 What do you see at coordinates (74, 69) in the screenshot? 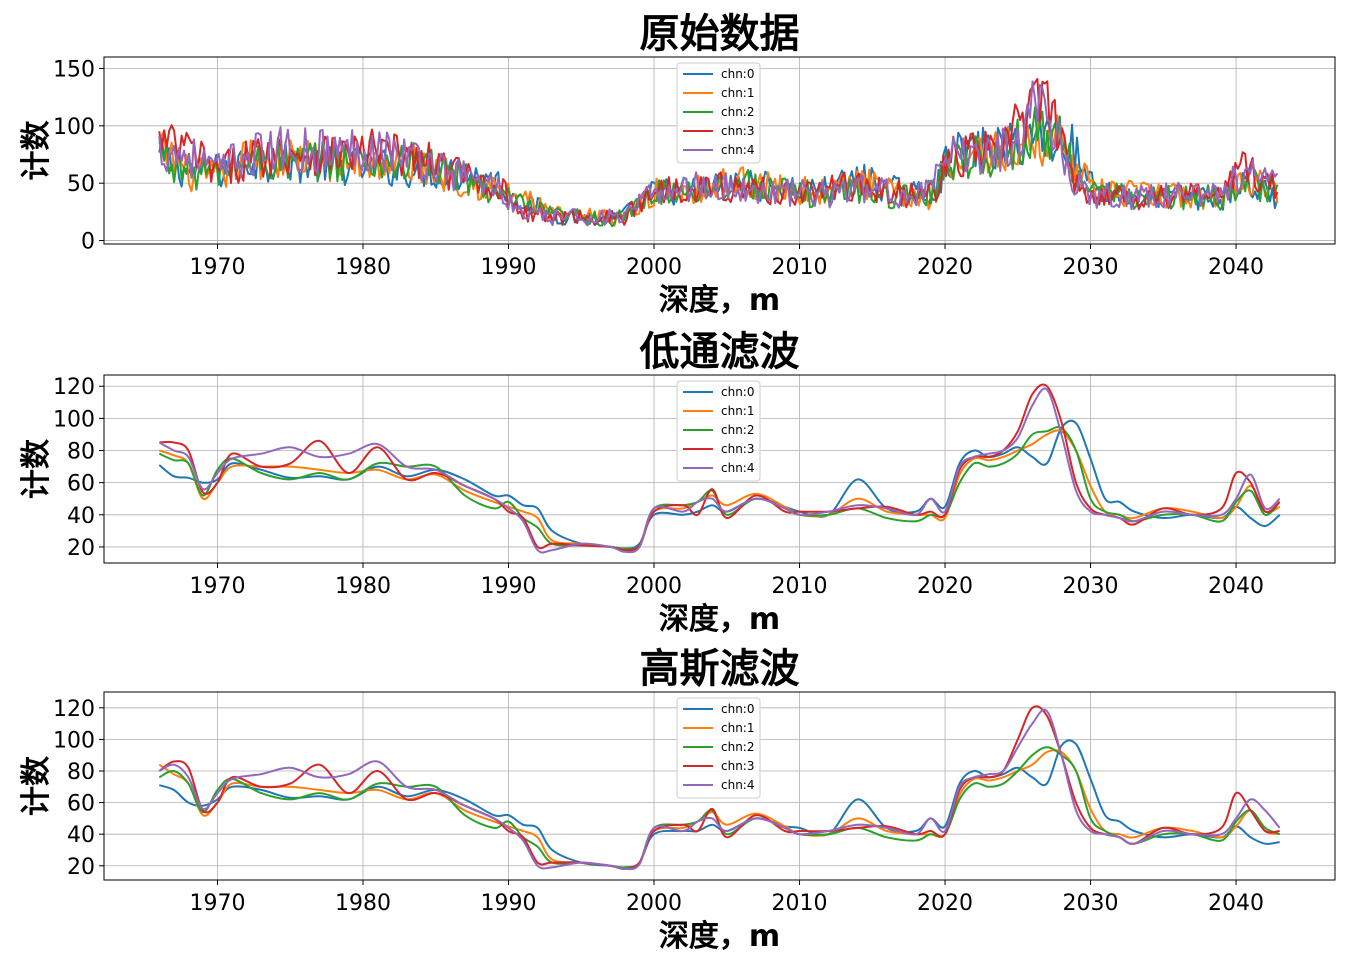
I see `y-tick-label: 150` at bounding box center [74, 69].